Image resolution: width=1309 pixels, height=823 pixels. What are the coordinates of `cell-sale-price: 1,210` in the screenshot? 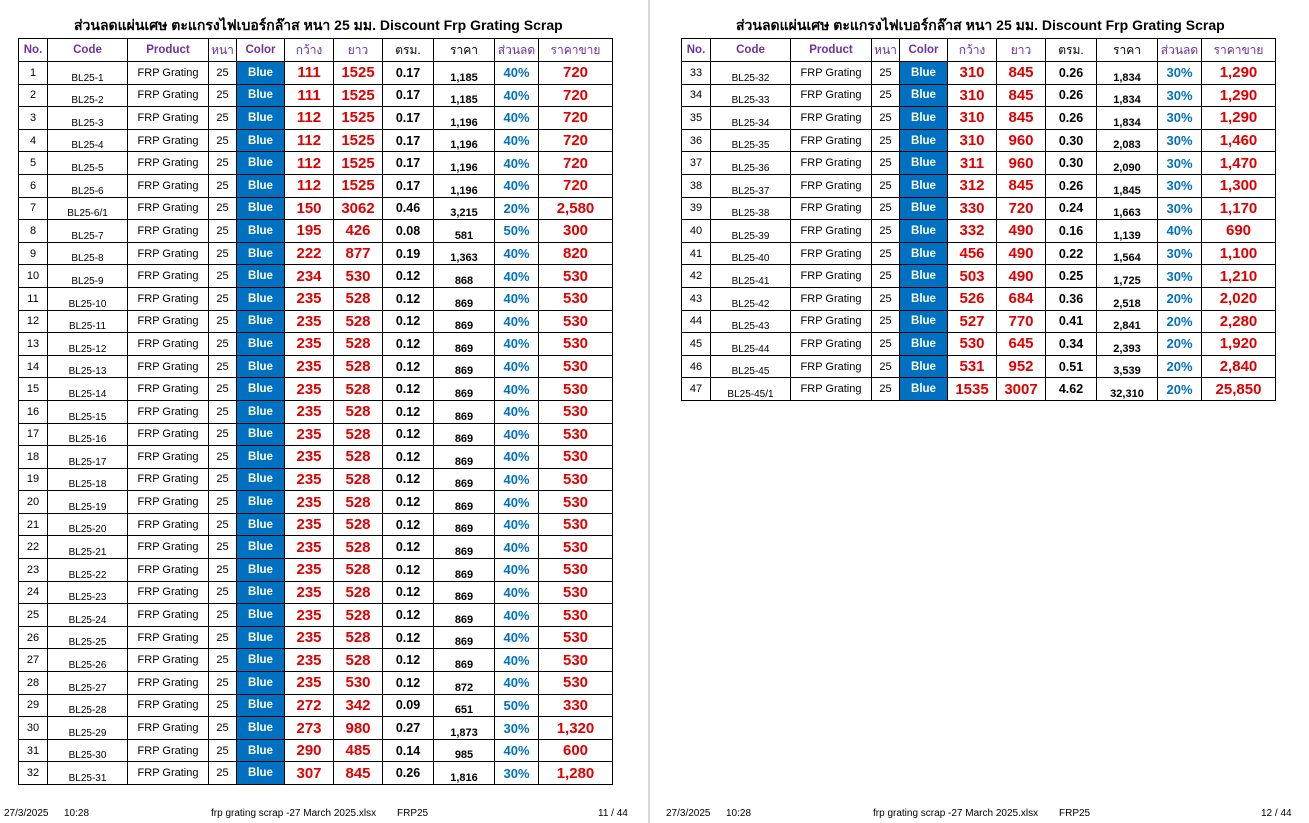 It's located at (1238, 276).